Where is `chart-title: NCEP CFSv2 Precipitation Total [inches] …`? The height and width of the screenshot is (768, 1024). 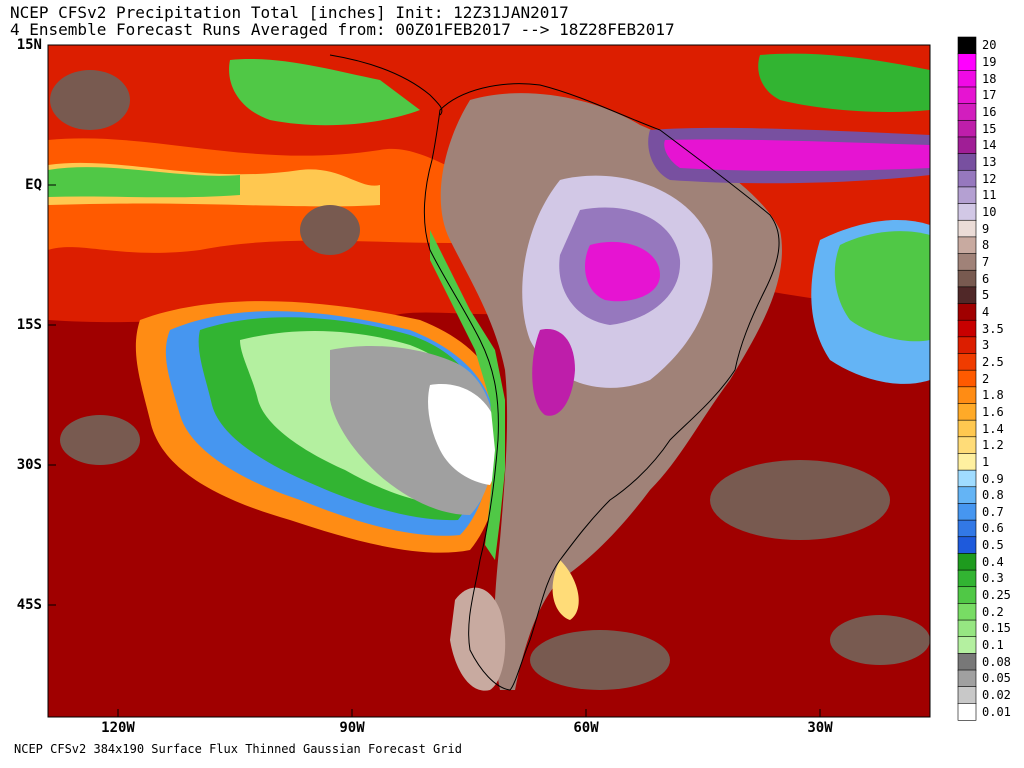 chart-title: NCEP CFSv2 Precipitation Total [inches] … is located at coordinates (289, 12).